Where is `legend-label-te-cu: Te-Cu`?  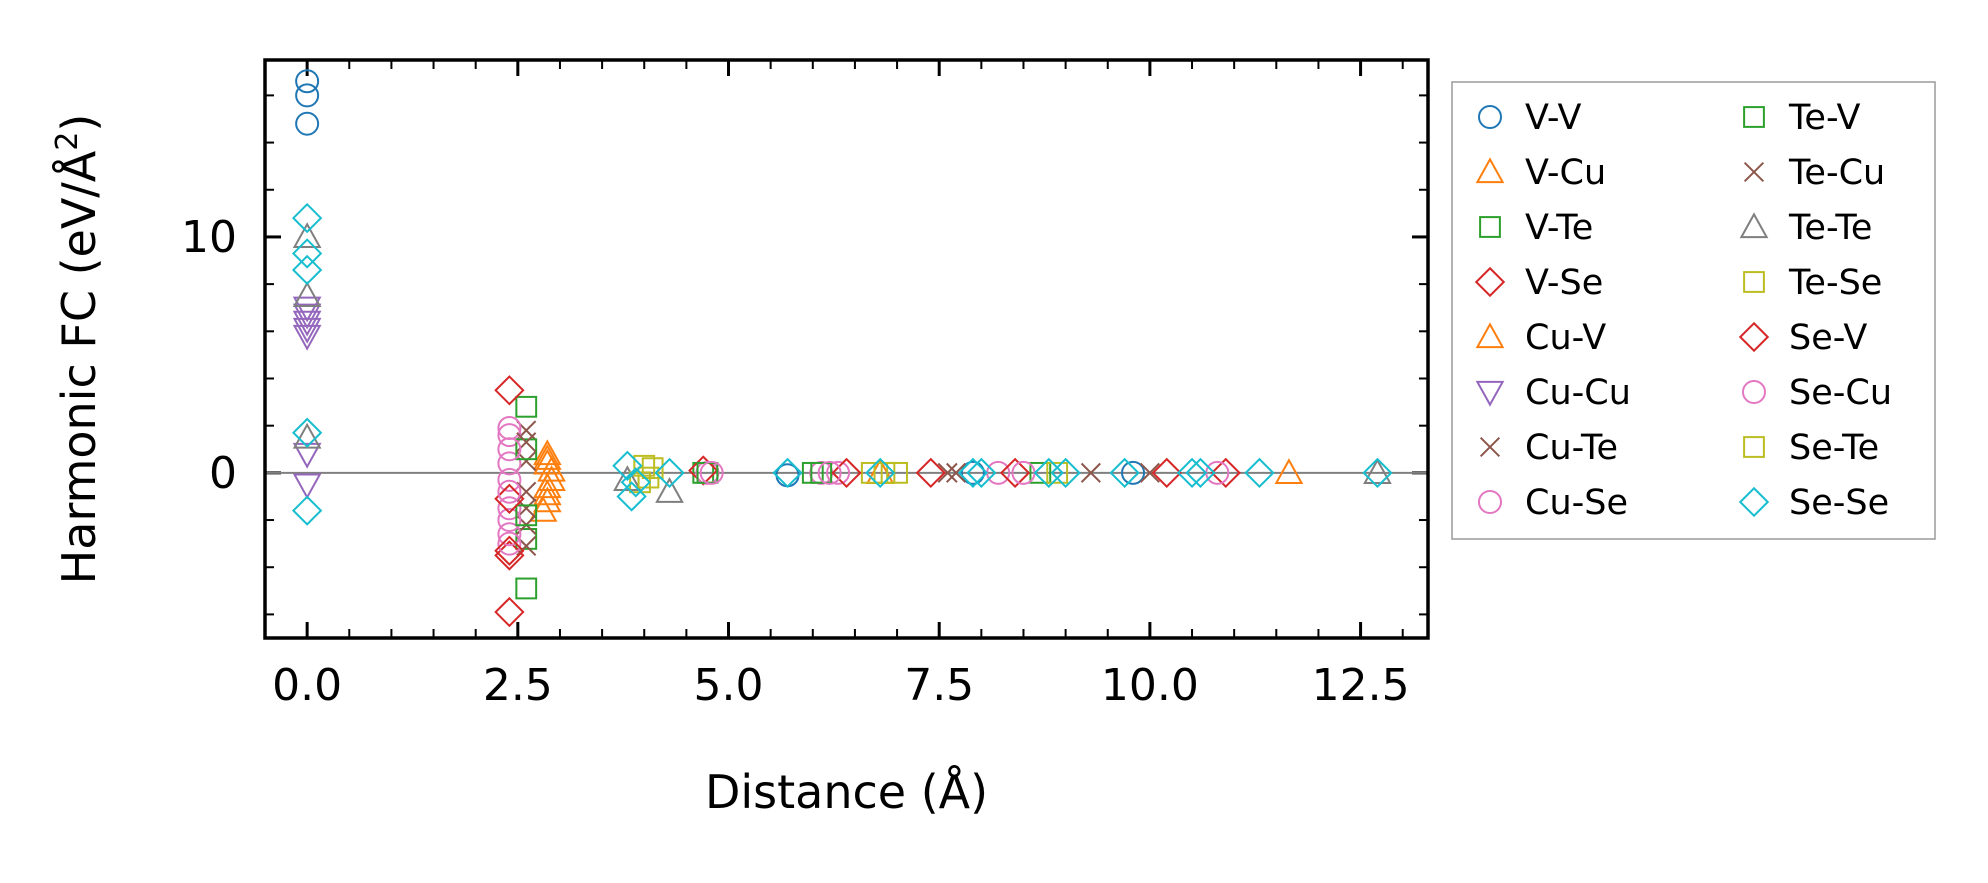 legend-label-te-cu: Te-Cu is located at coordinates (1836, 173).